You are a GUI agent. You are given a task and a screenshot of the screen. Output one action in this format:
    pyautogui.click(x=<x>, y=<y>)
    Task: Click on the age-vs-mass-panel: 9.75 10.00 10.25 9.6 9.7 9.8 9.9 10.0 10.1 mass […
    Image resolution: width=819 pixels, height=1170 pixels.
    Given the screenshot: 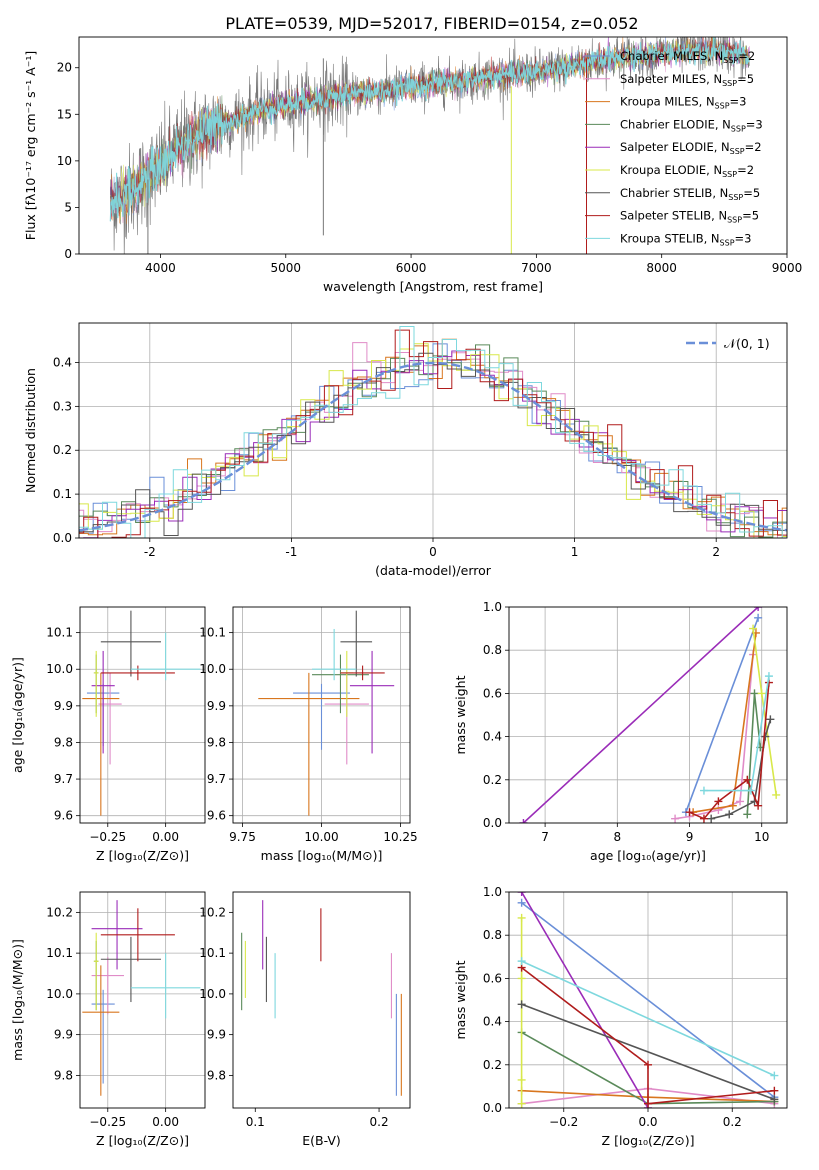 What is the action you would take?
    pyautogui.click(x=308, y=734)
    